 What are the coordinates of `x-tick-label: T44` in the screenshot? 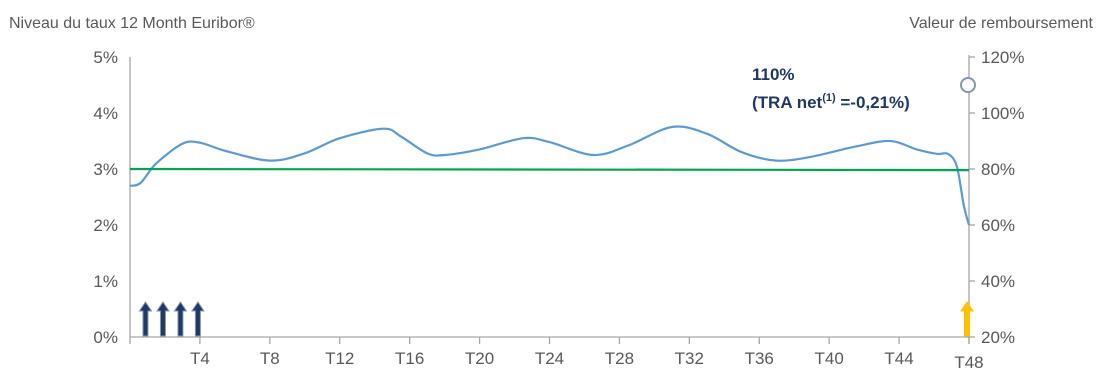 It's located at (898, 358).